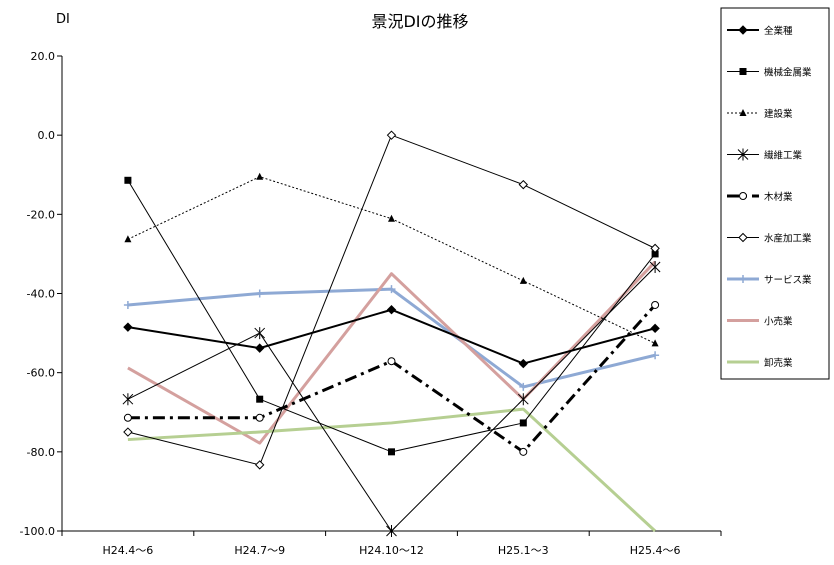 This screenshot has height=565, width=834. Describe the element at coordinates (783, 156) in the screenshot. I see `legend-label: 繊維工業` at that location.